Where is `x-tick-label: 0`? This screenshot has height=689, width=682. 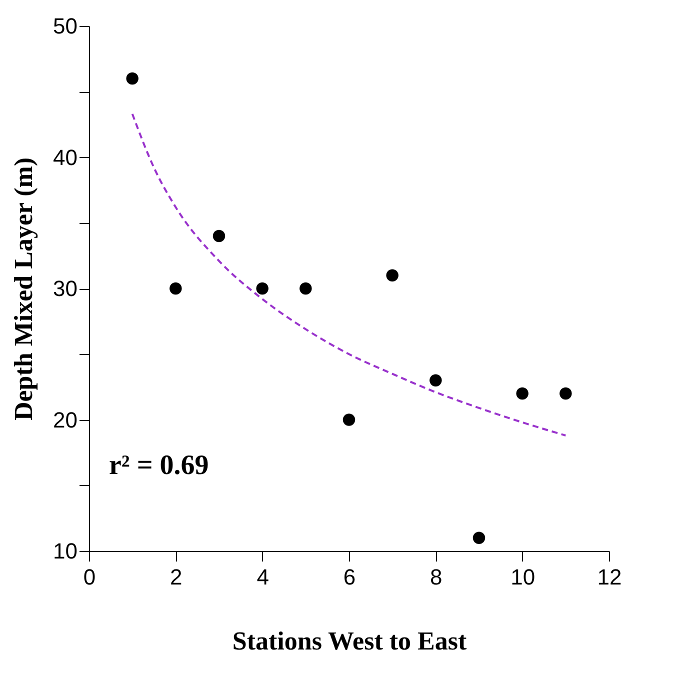 x-tick-label: 0 is located at coordinates (89, 577).